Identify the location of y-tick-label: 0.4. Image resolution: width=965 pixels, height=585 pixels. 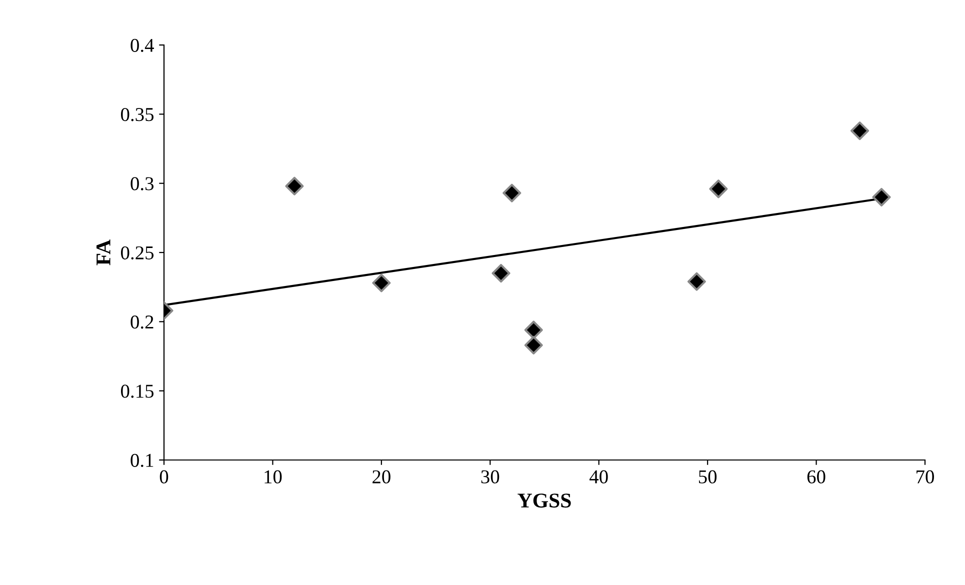
(142, 45).